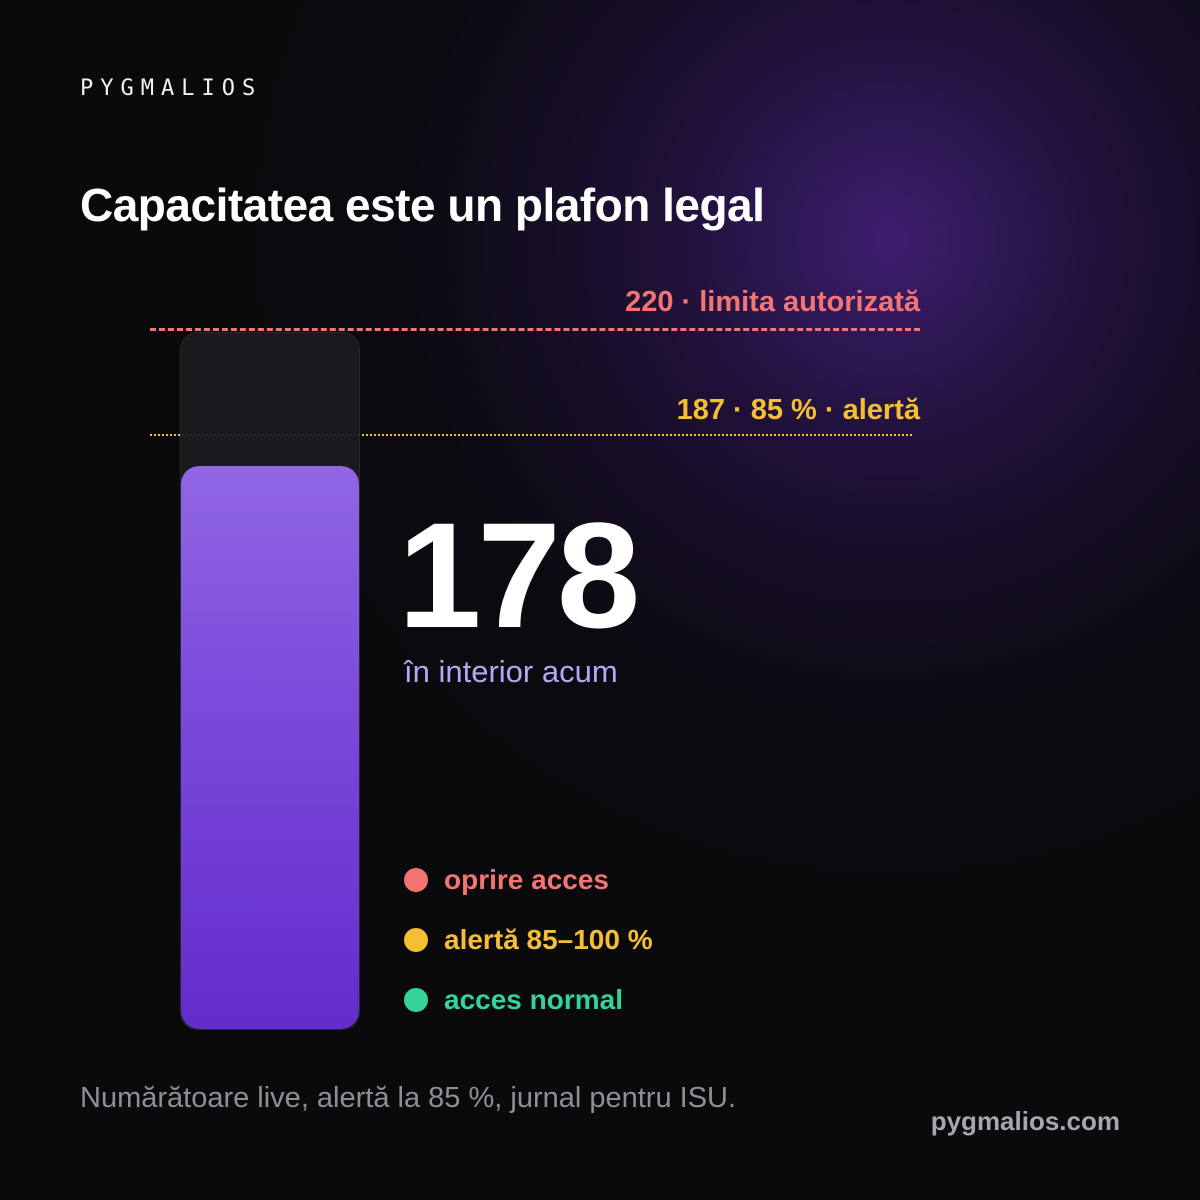 The image size is (1200, 1200). I want to click on alert-threshold-line, so click(531, 435).